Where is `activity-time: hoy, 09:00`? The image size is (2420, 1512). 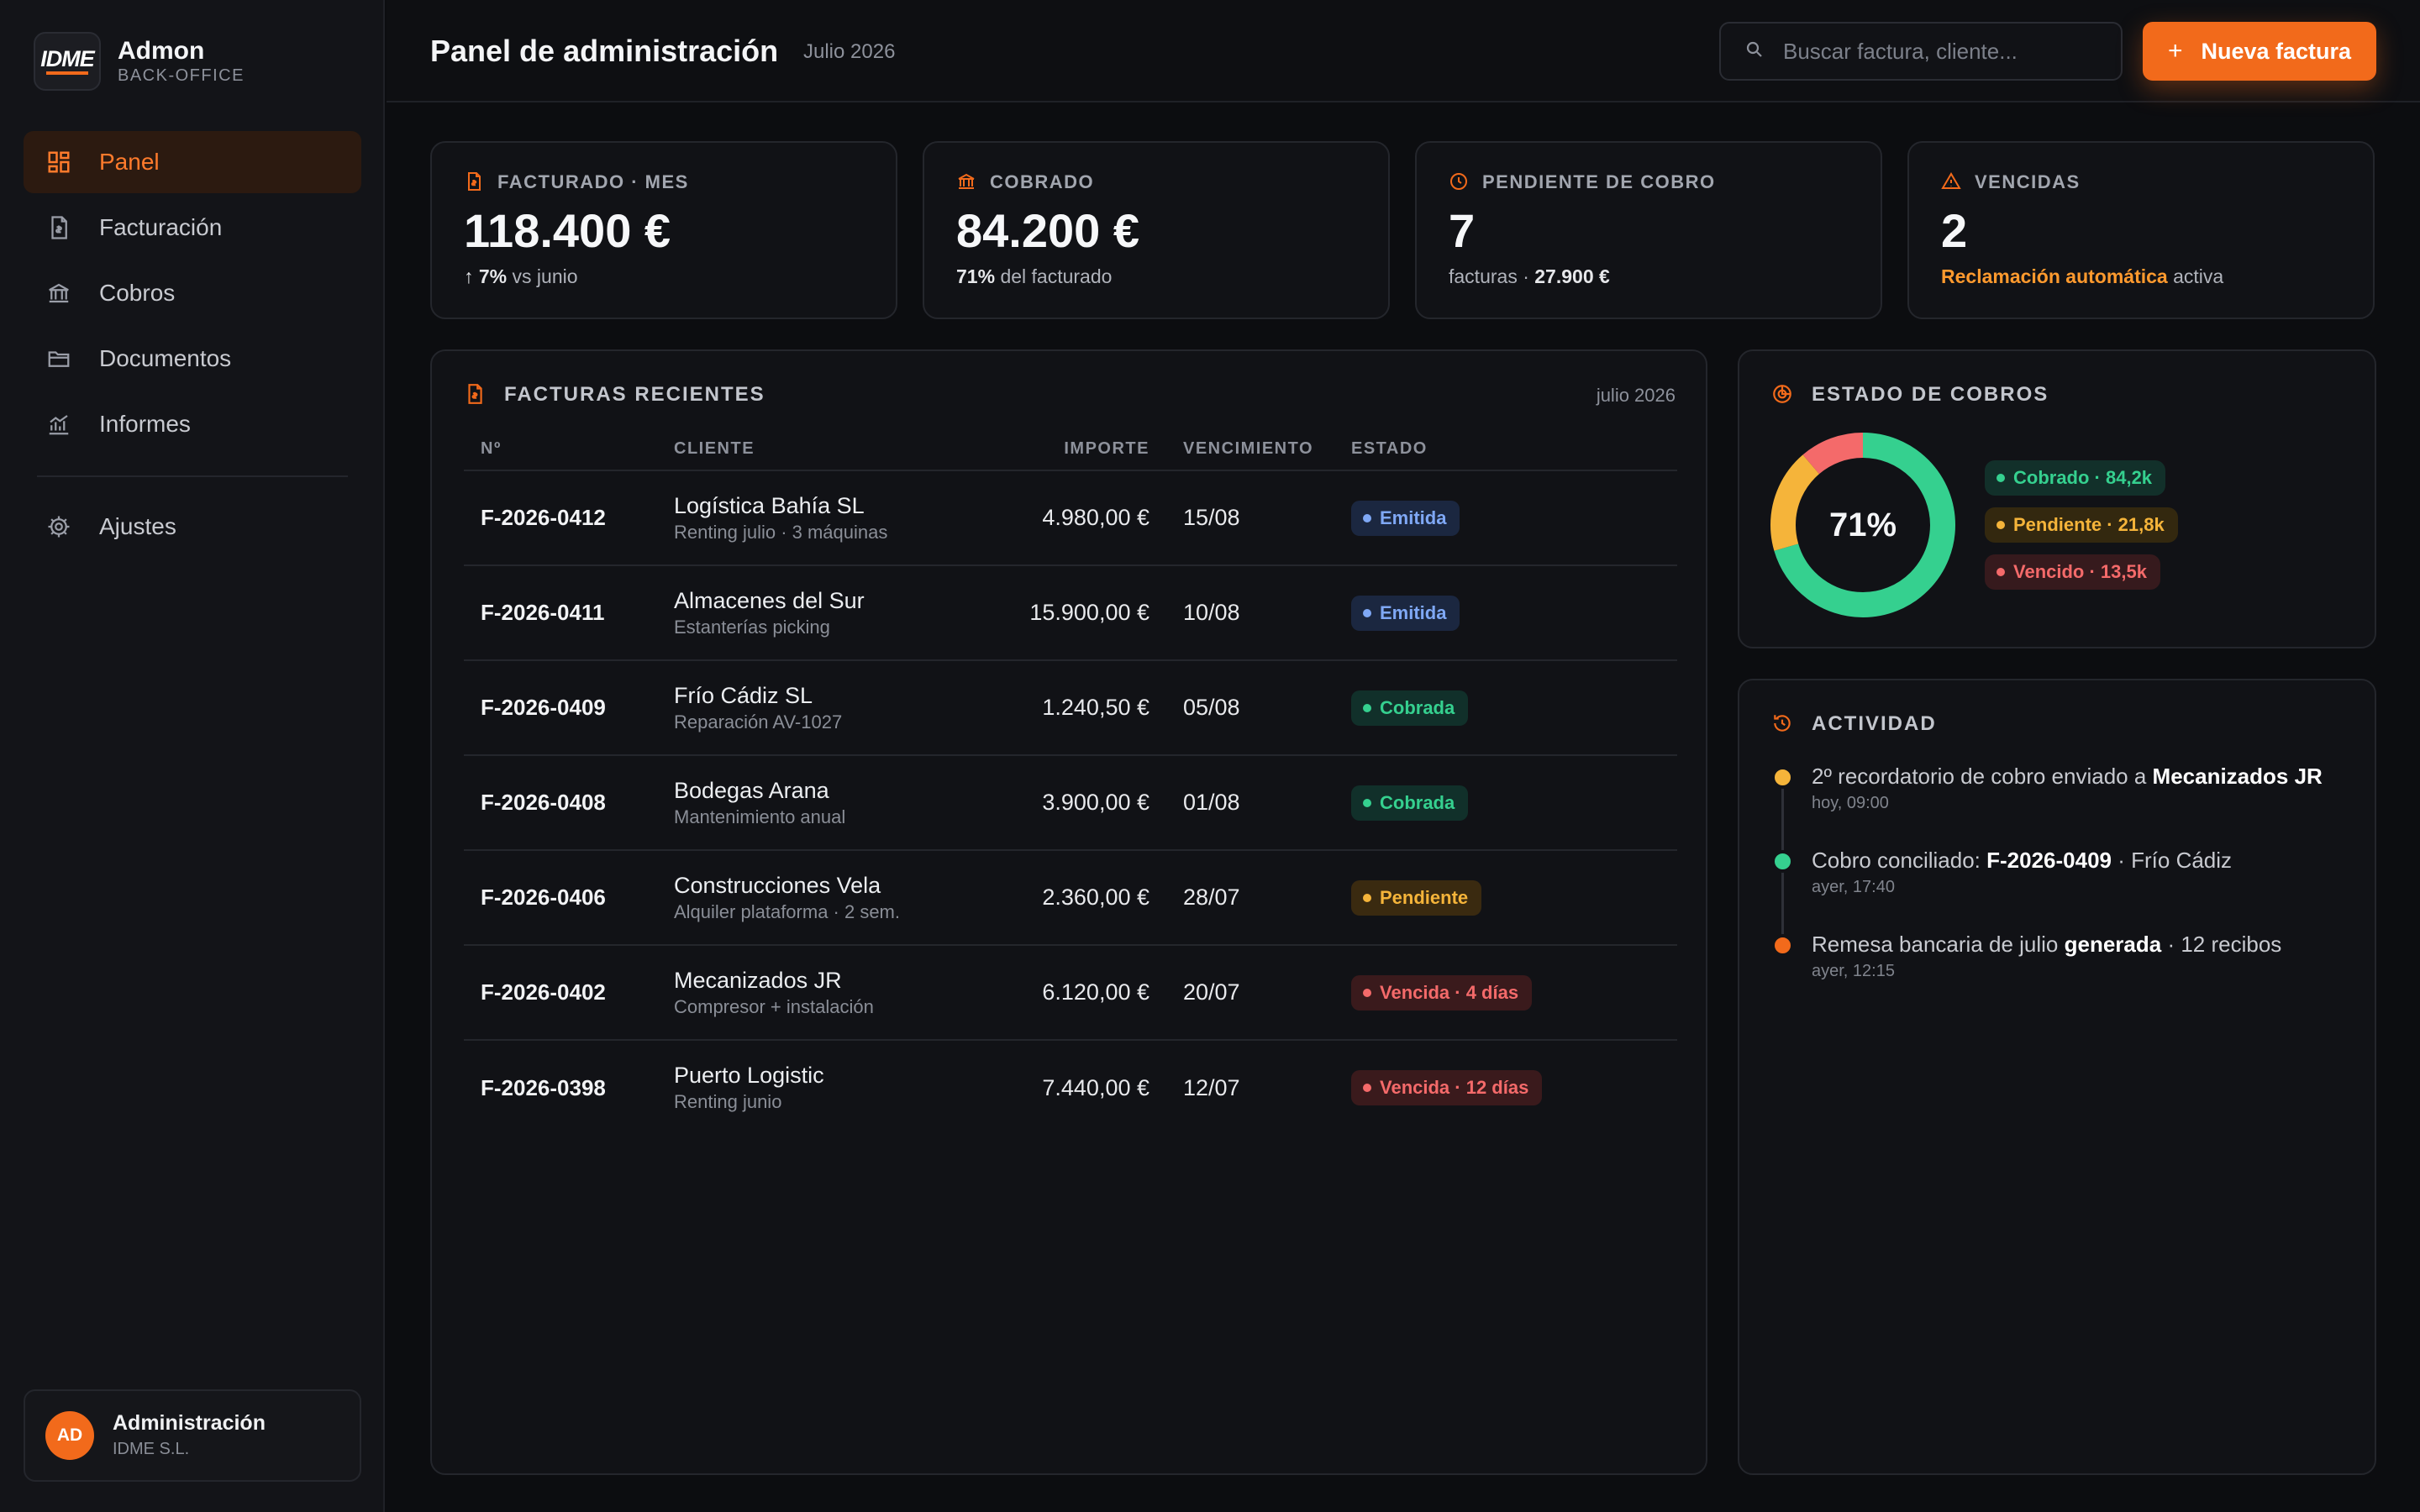 activity-time: hoy, 09:00 is located at coordinates (1851, 803).